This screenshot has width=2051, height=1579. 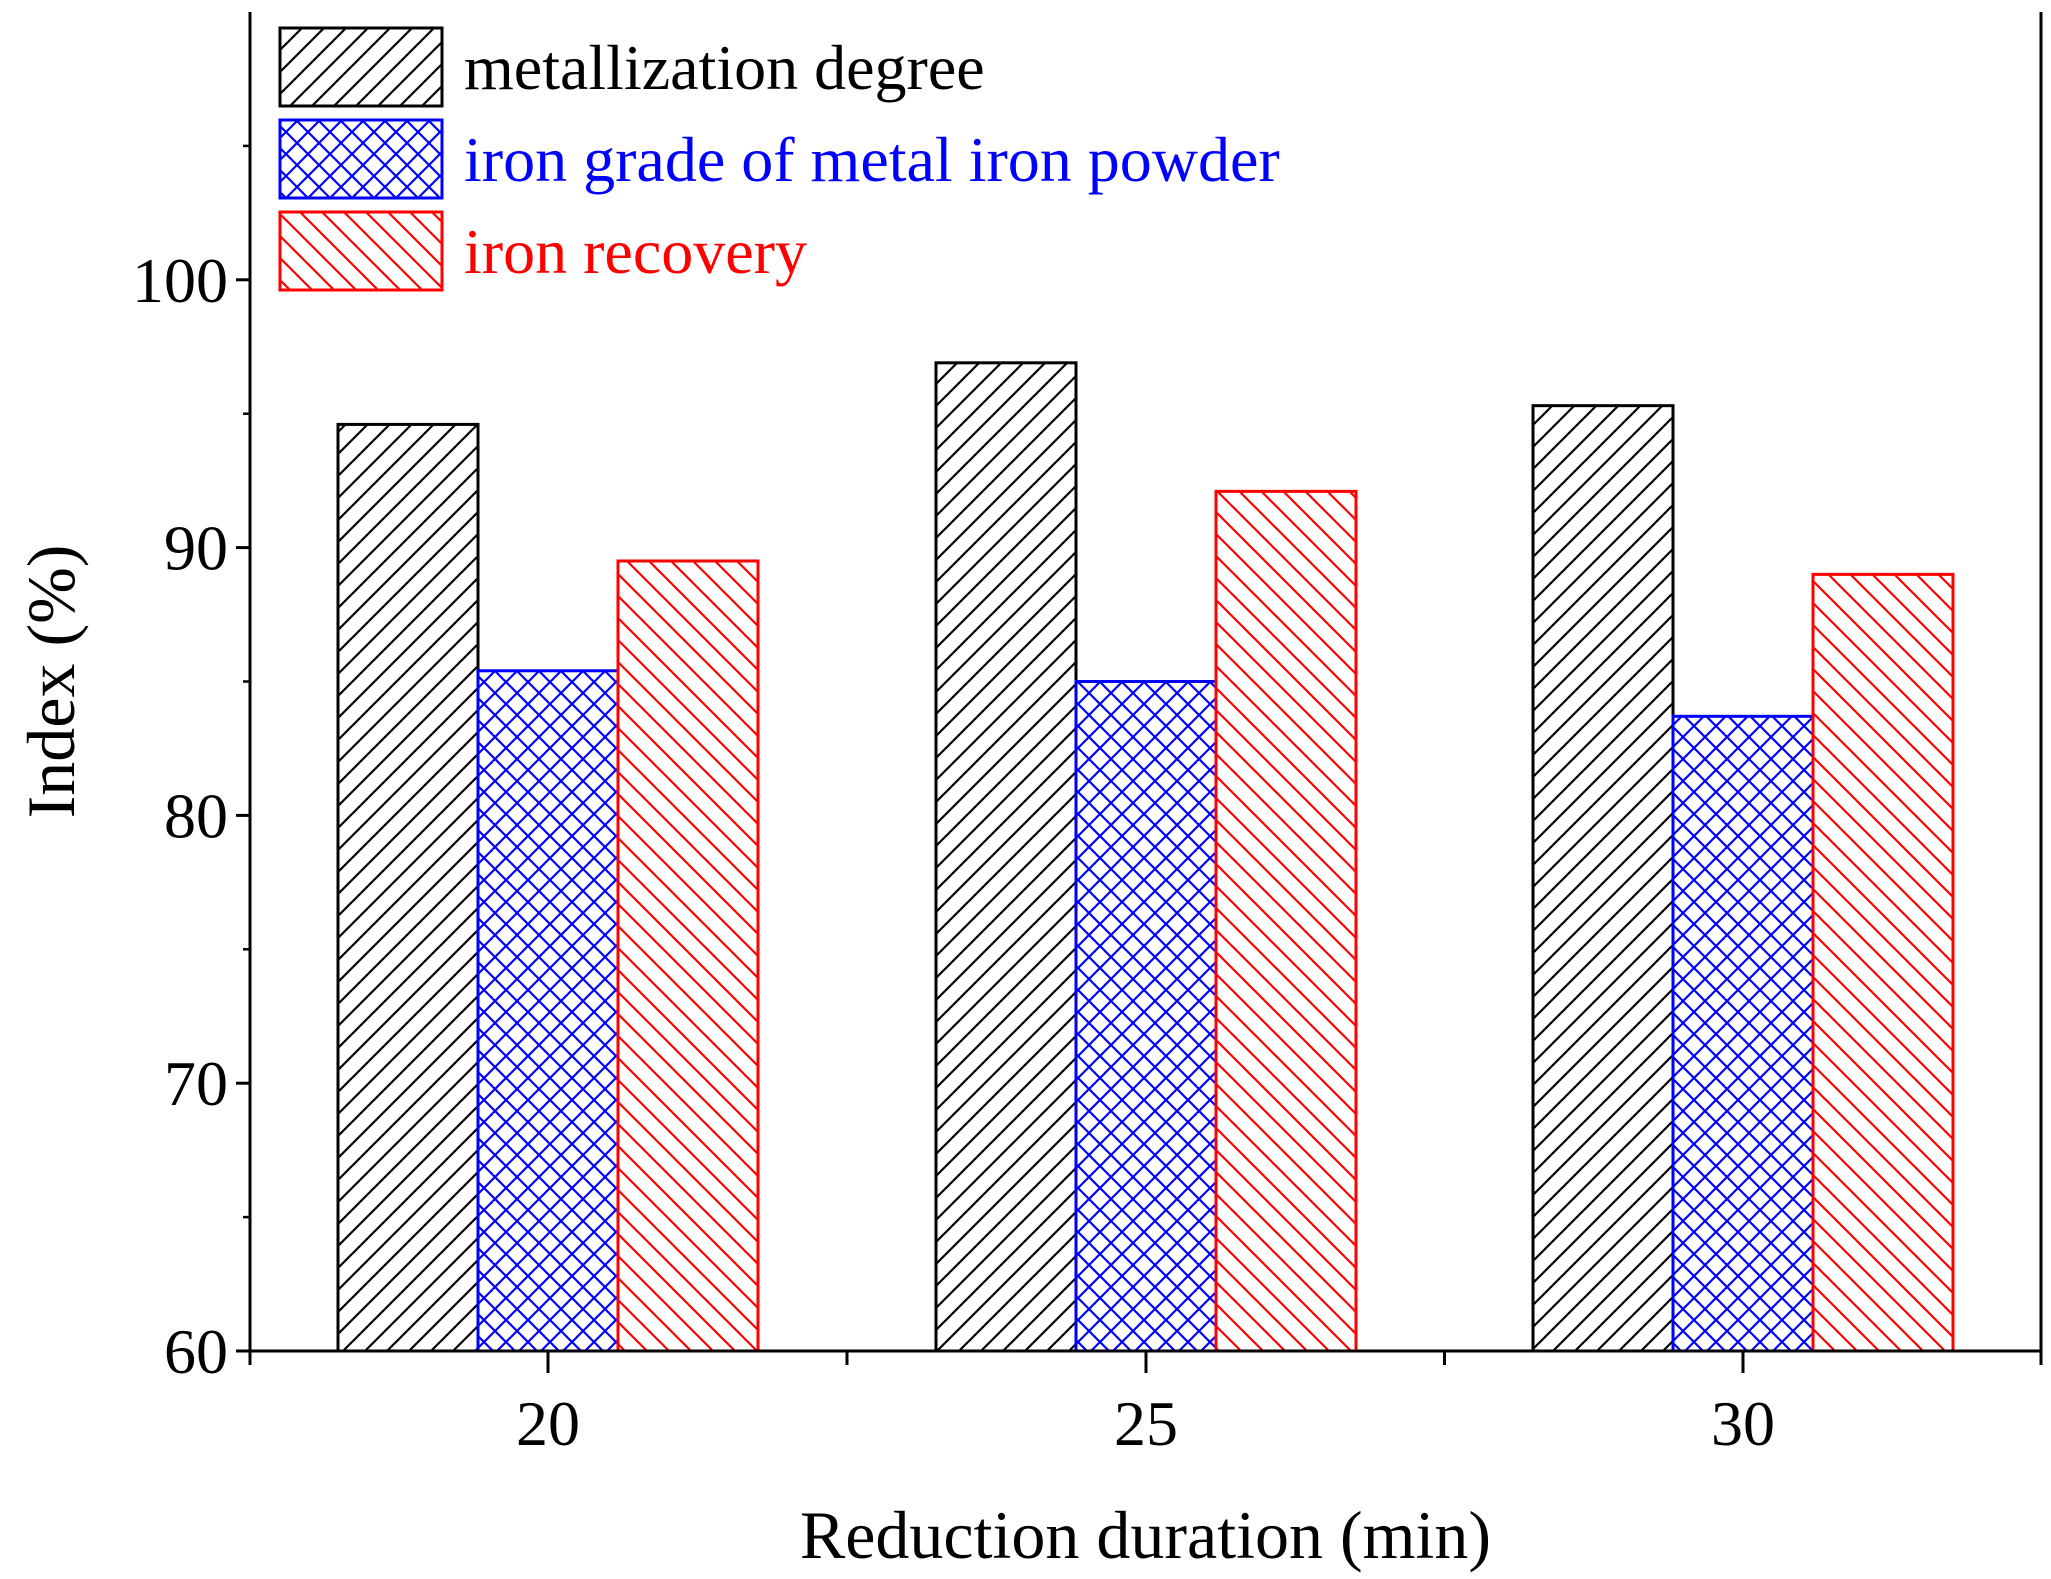 I want to click on y-tick-label-80: 80, so click(x=196, y=815).